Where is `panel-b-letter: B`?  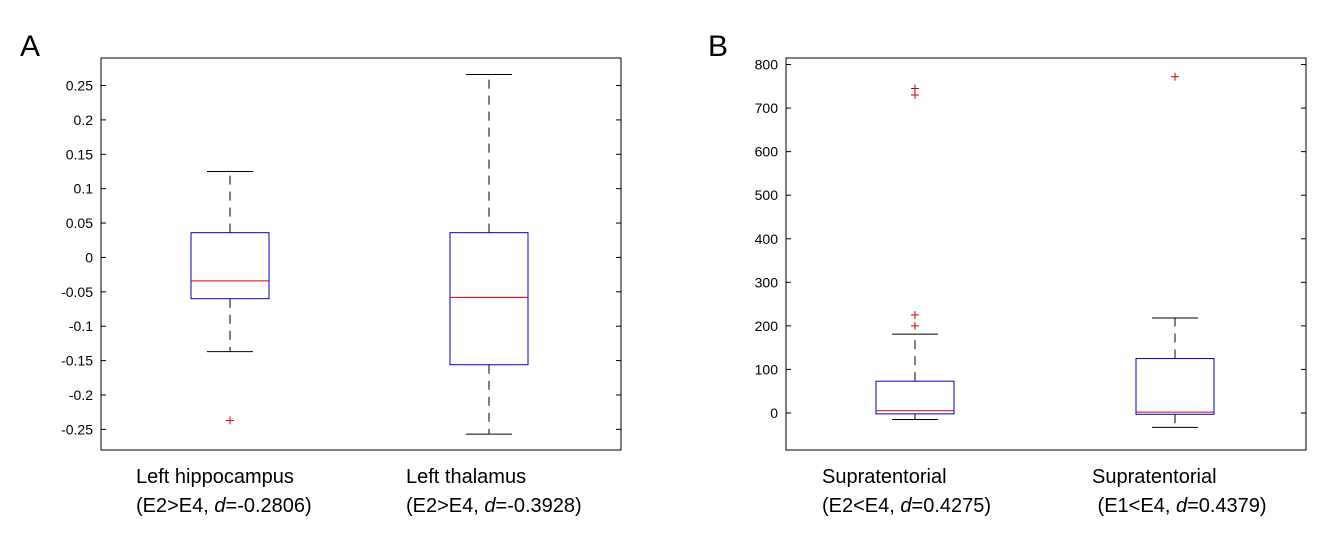
panel-b-letter: B is located at coordinates (718, 46).